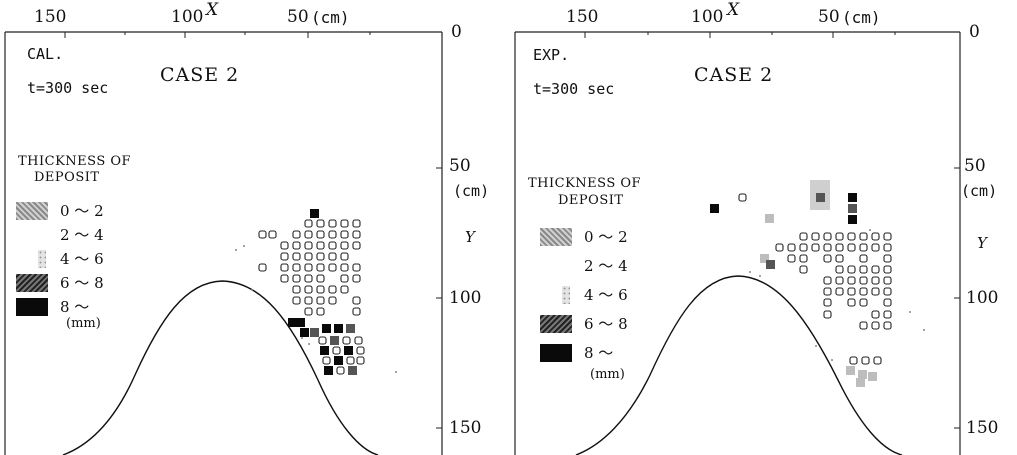  I want to click on time-label: t=300 sec, so click(68, 88).